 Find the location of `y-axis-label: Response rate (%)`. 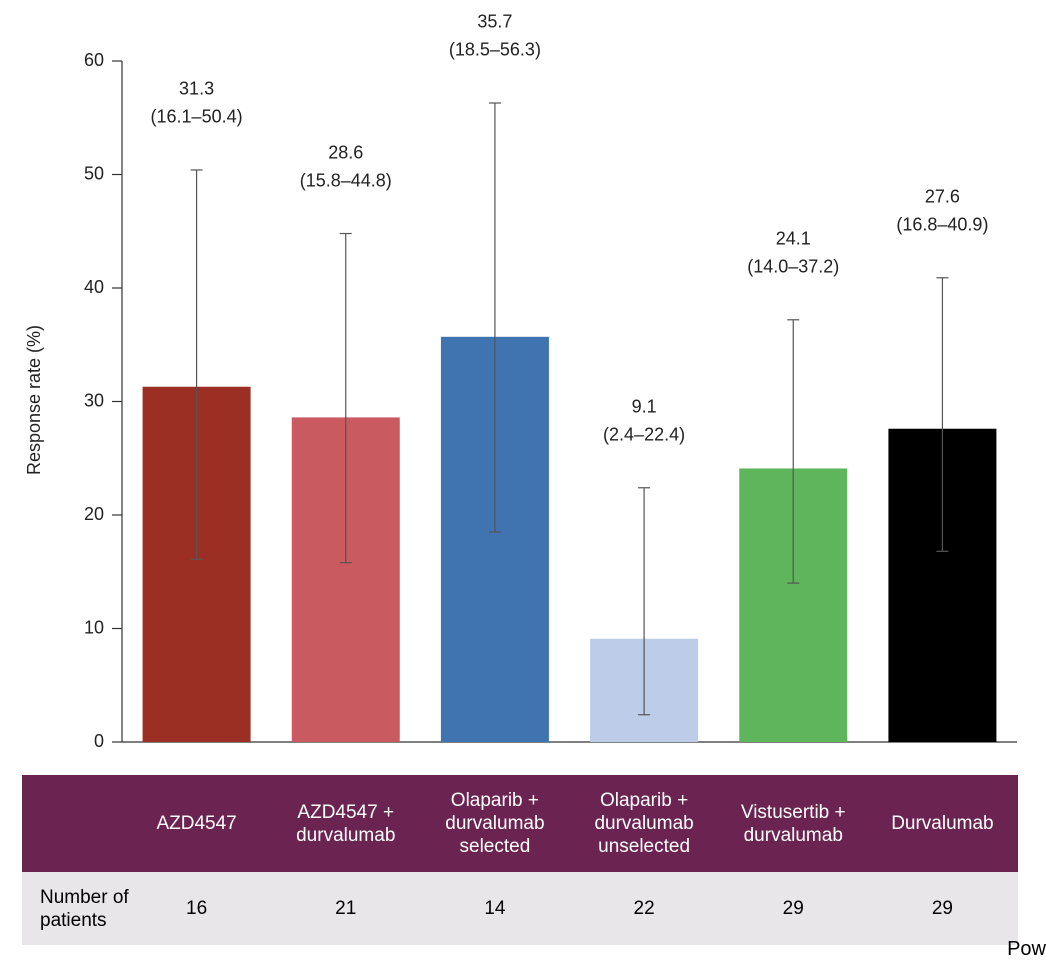

y-axis-label: Response rate (%) is located at coordinates (34, 400).